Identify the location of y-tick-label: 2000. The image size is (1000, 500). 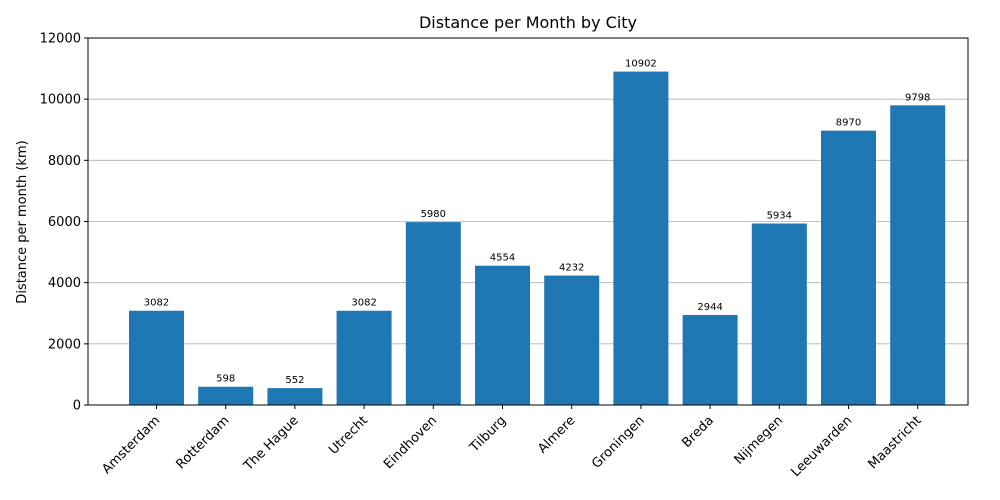
(64, 344).